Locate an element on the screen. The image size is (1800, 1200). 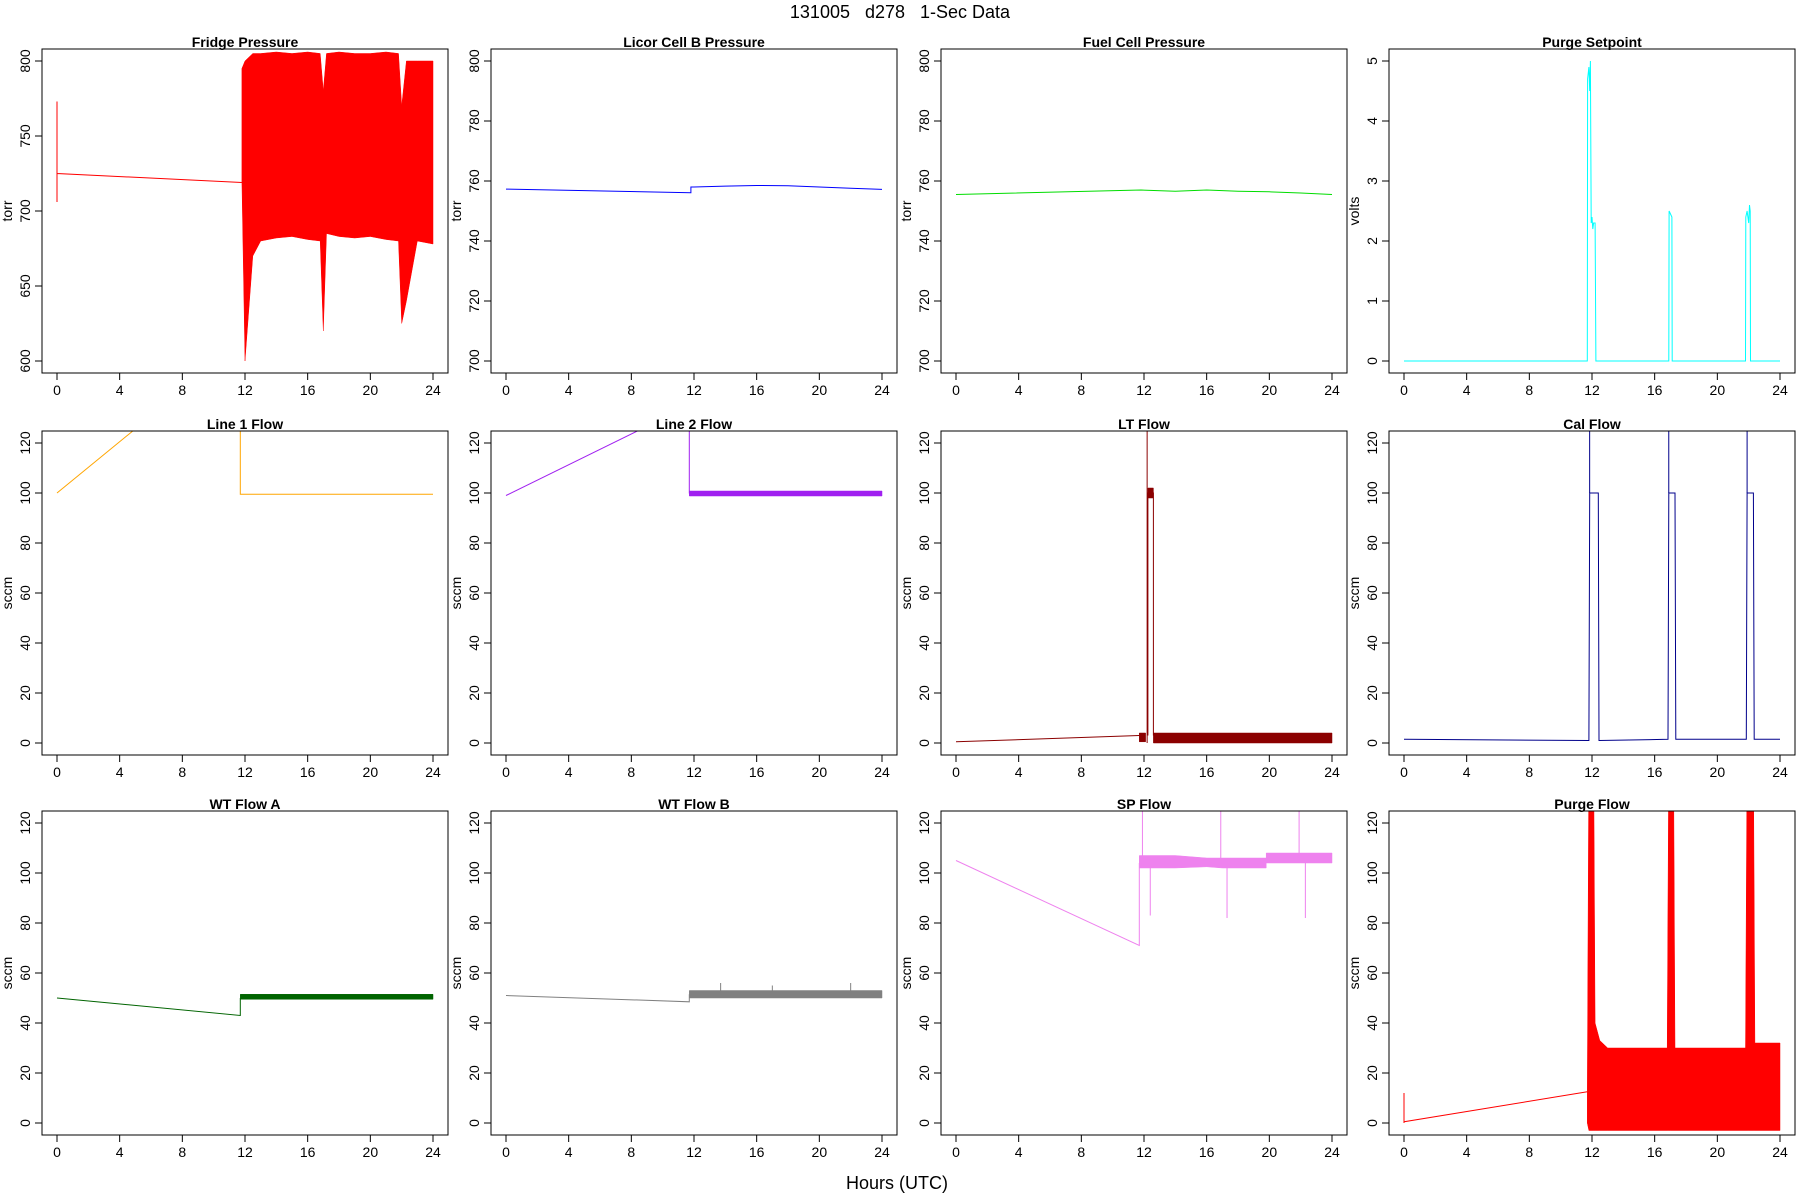
y-tick-label: 5 is located at coordinates (1372, 61).